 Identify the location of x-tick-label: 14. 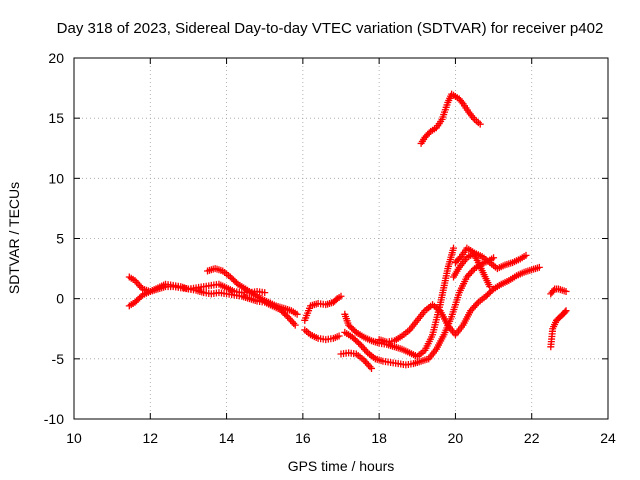
(227, 438).